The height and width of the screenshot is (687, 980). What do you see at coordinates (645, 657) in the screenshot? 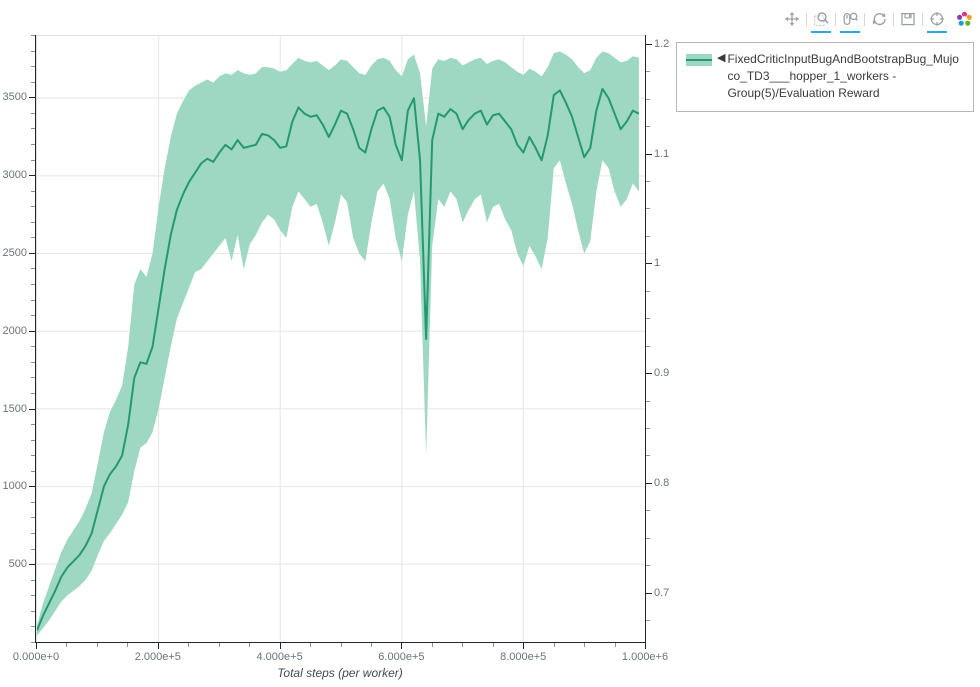
I see `x-tick-label: 1.000e+6` at bounding box center [645, 657].